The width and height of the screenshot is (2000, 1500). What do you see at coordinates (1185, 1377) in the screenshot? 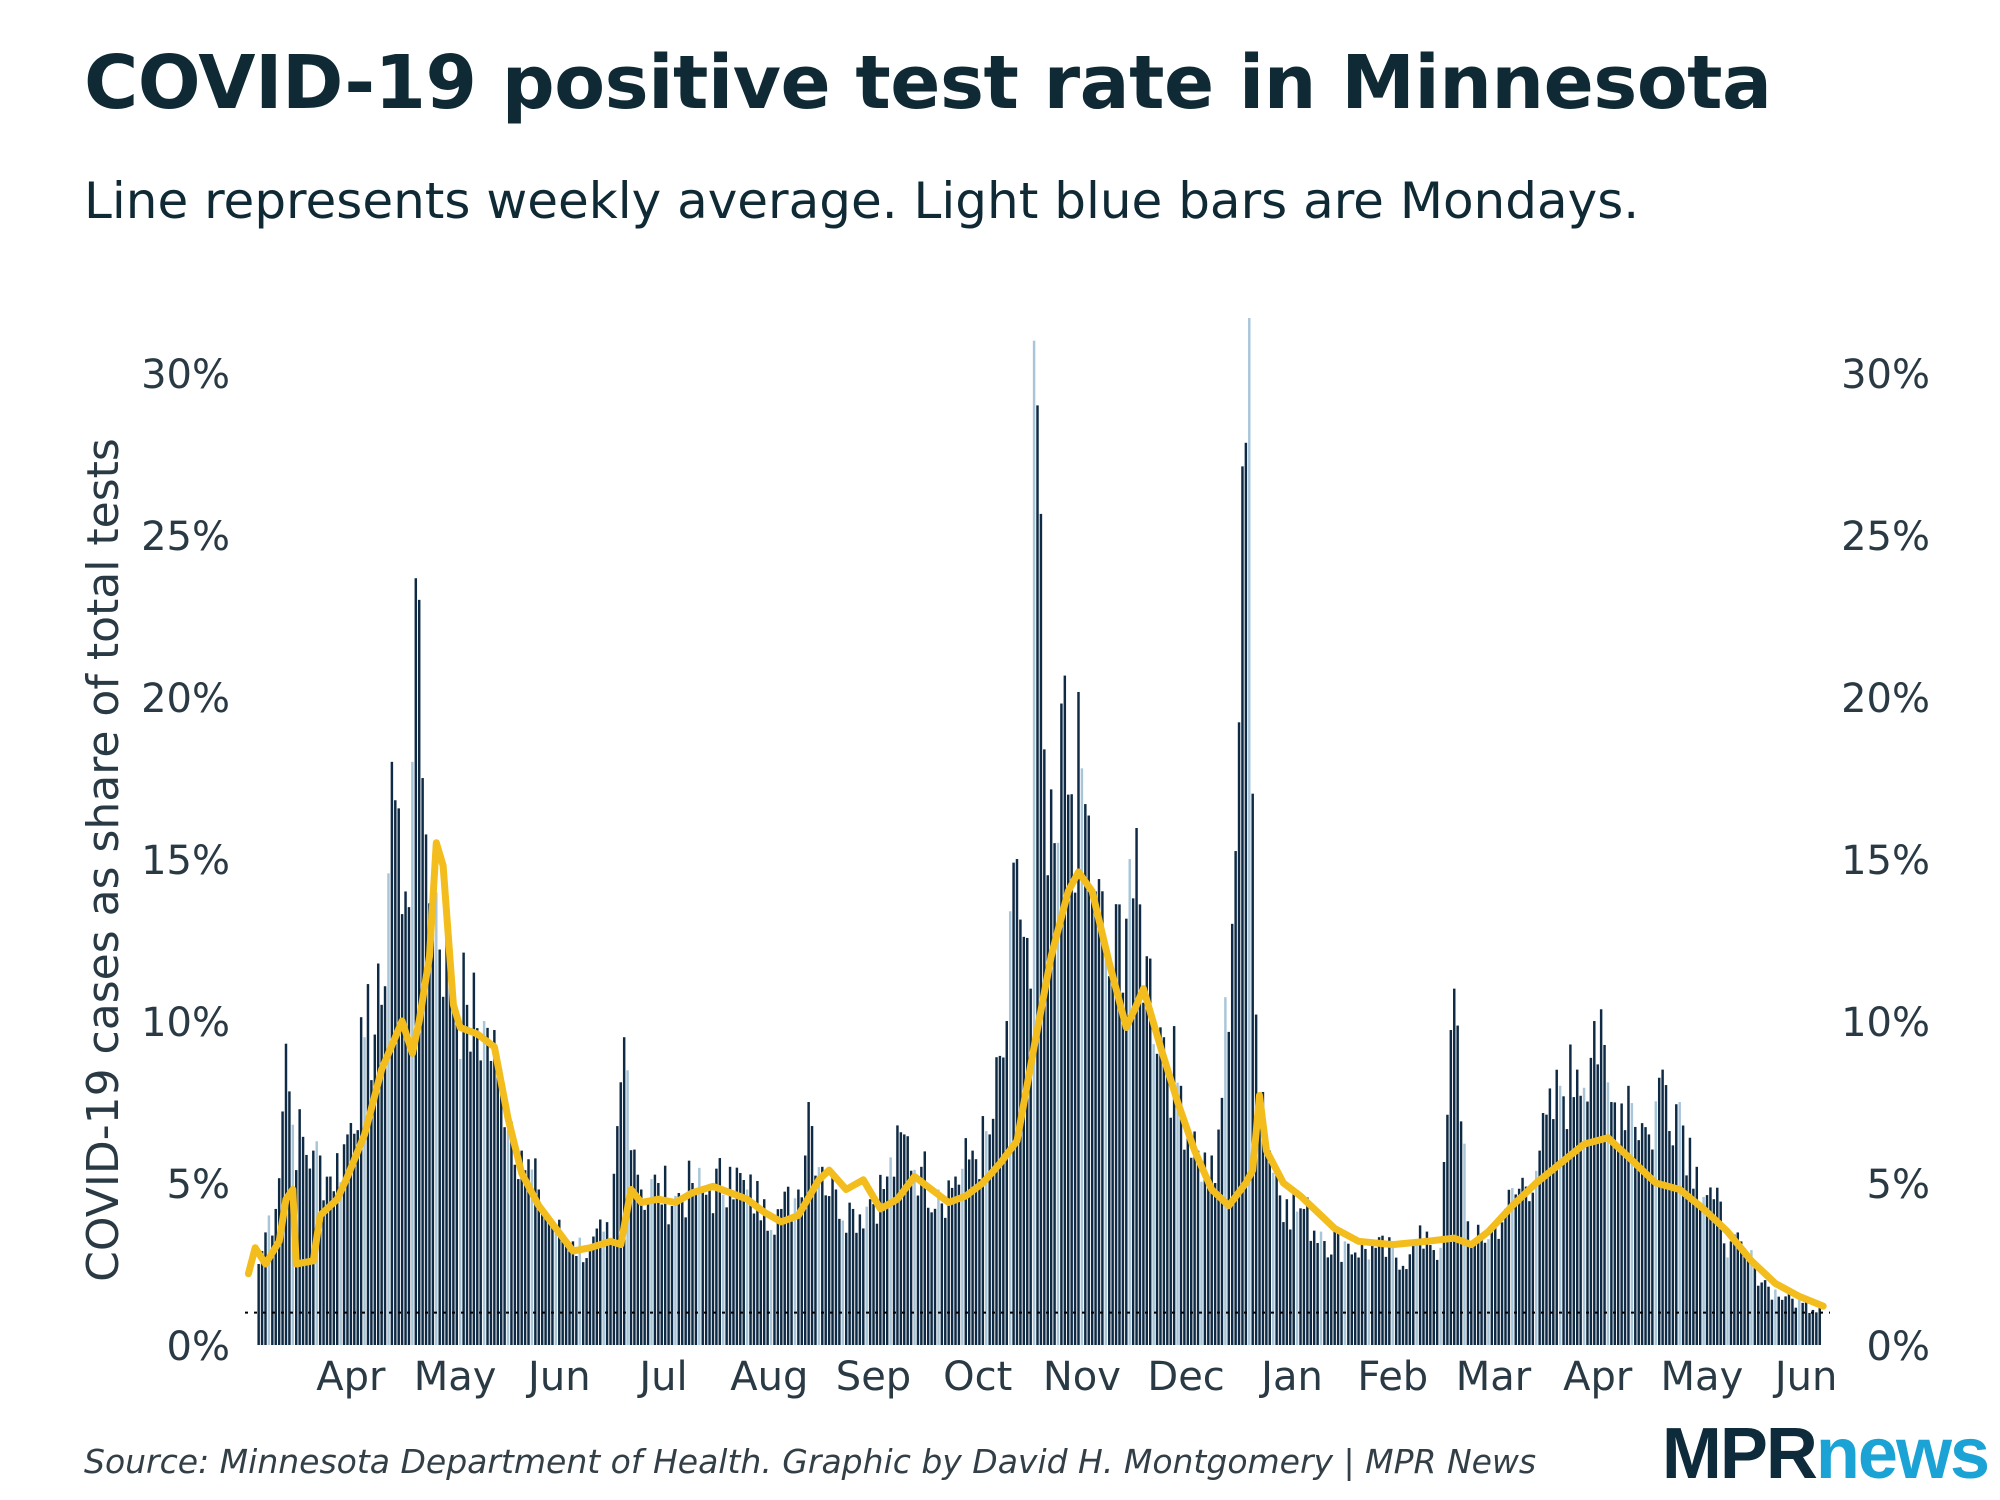
I see `x-tick-label: Dec` at bounding box center [1185, 1377].